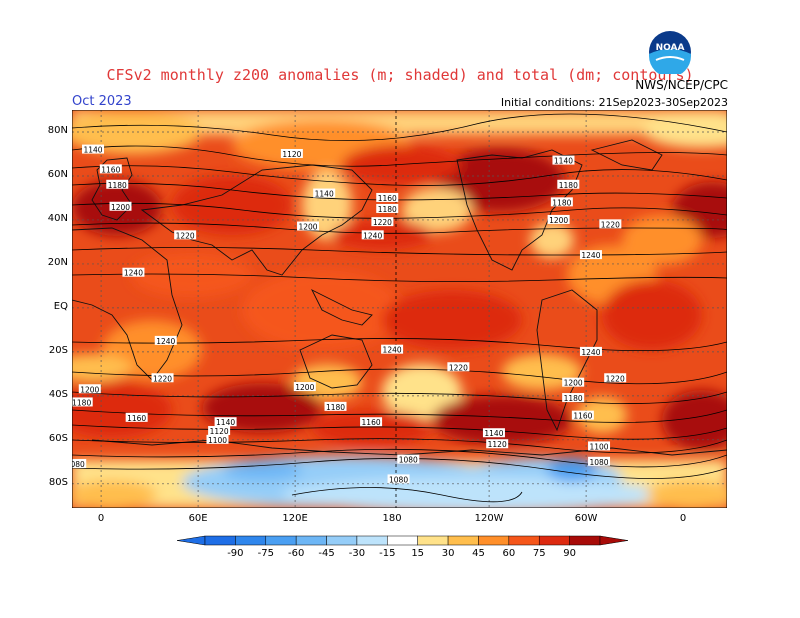 This screenshot has height=618, width=800. I want to click on noaa-logo: NOAA, so click(670, 52).